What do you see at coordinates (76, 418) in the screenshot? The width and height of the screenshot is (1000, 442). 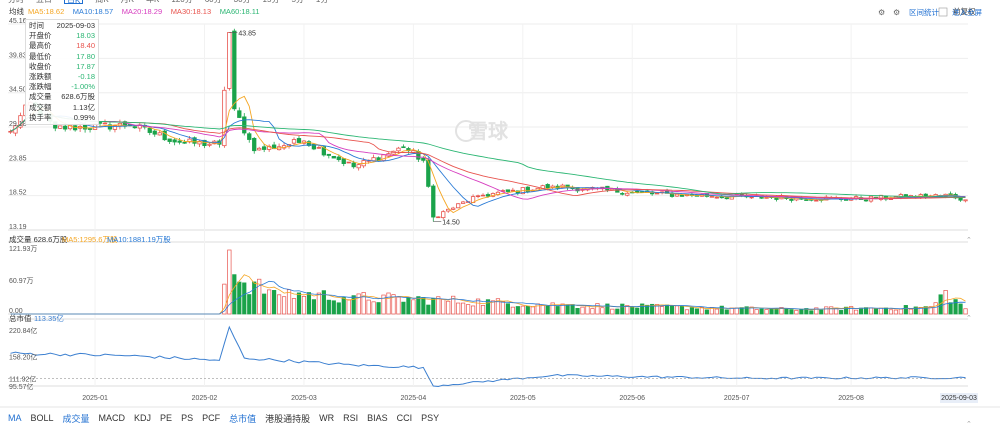 I see `indicator-tab: 成交量` at bounding box center [76, 418].